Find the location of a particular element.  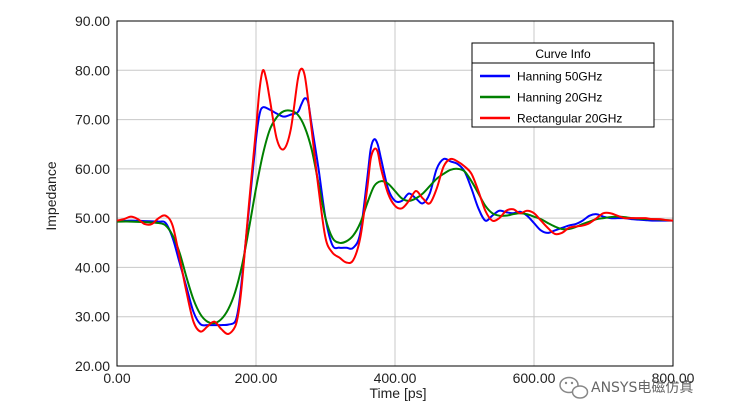

legend-title: Curve Info is located at coordinates (563, 54).